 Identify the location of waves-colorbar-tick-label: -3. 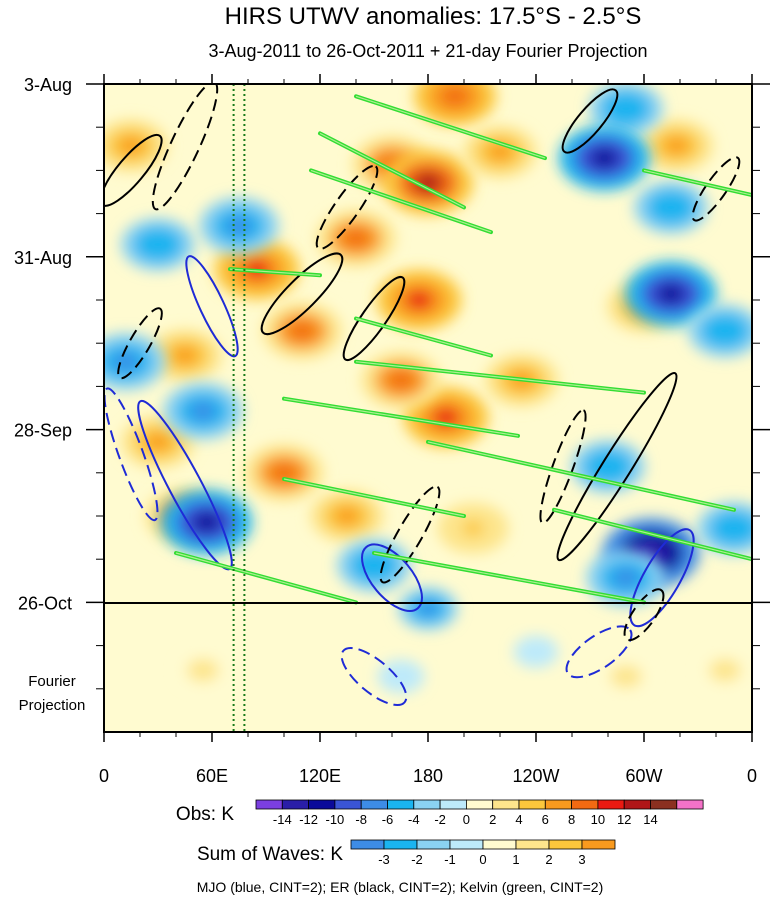
(384, 859).